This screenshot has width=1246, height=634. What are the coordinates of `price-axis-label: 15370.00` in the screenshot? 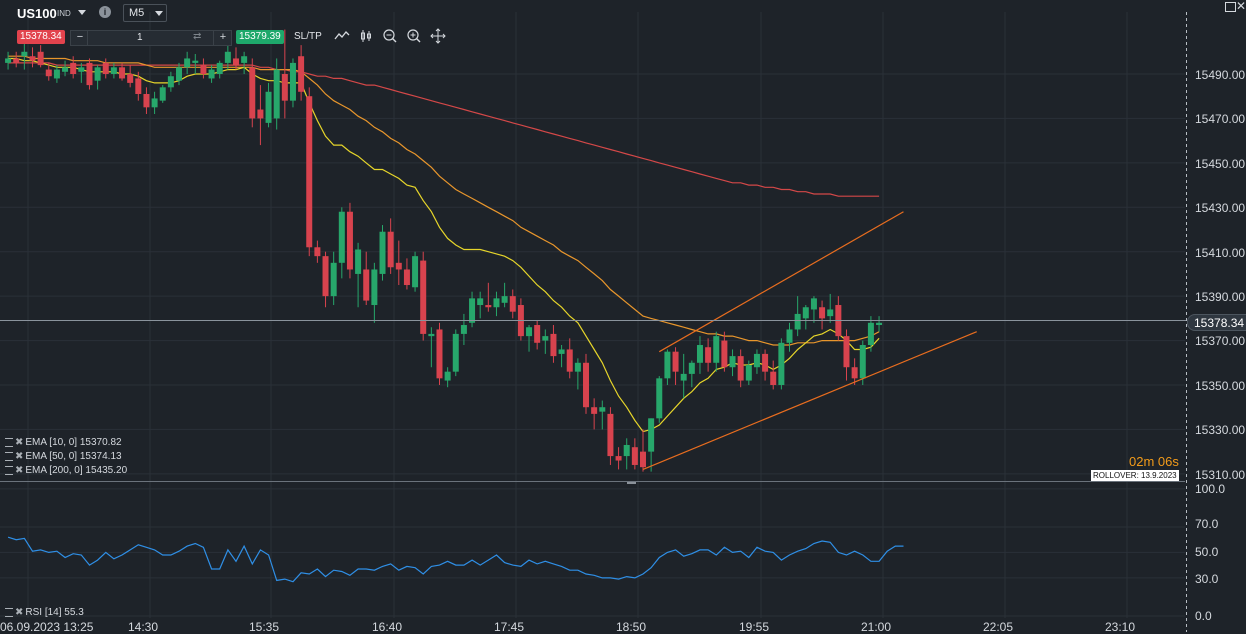 It's located at (1220, 341).